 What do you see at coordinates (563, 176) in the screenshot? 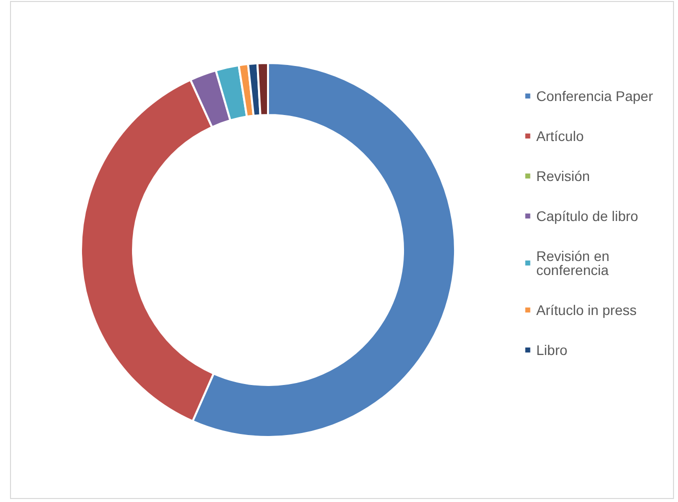
I see `legend-label: Revisión` at bounding box center [563, 176].